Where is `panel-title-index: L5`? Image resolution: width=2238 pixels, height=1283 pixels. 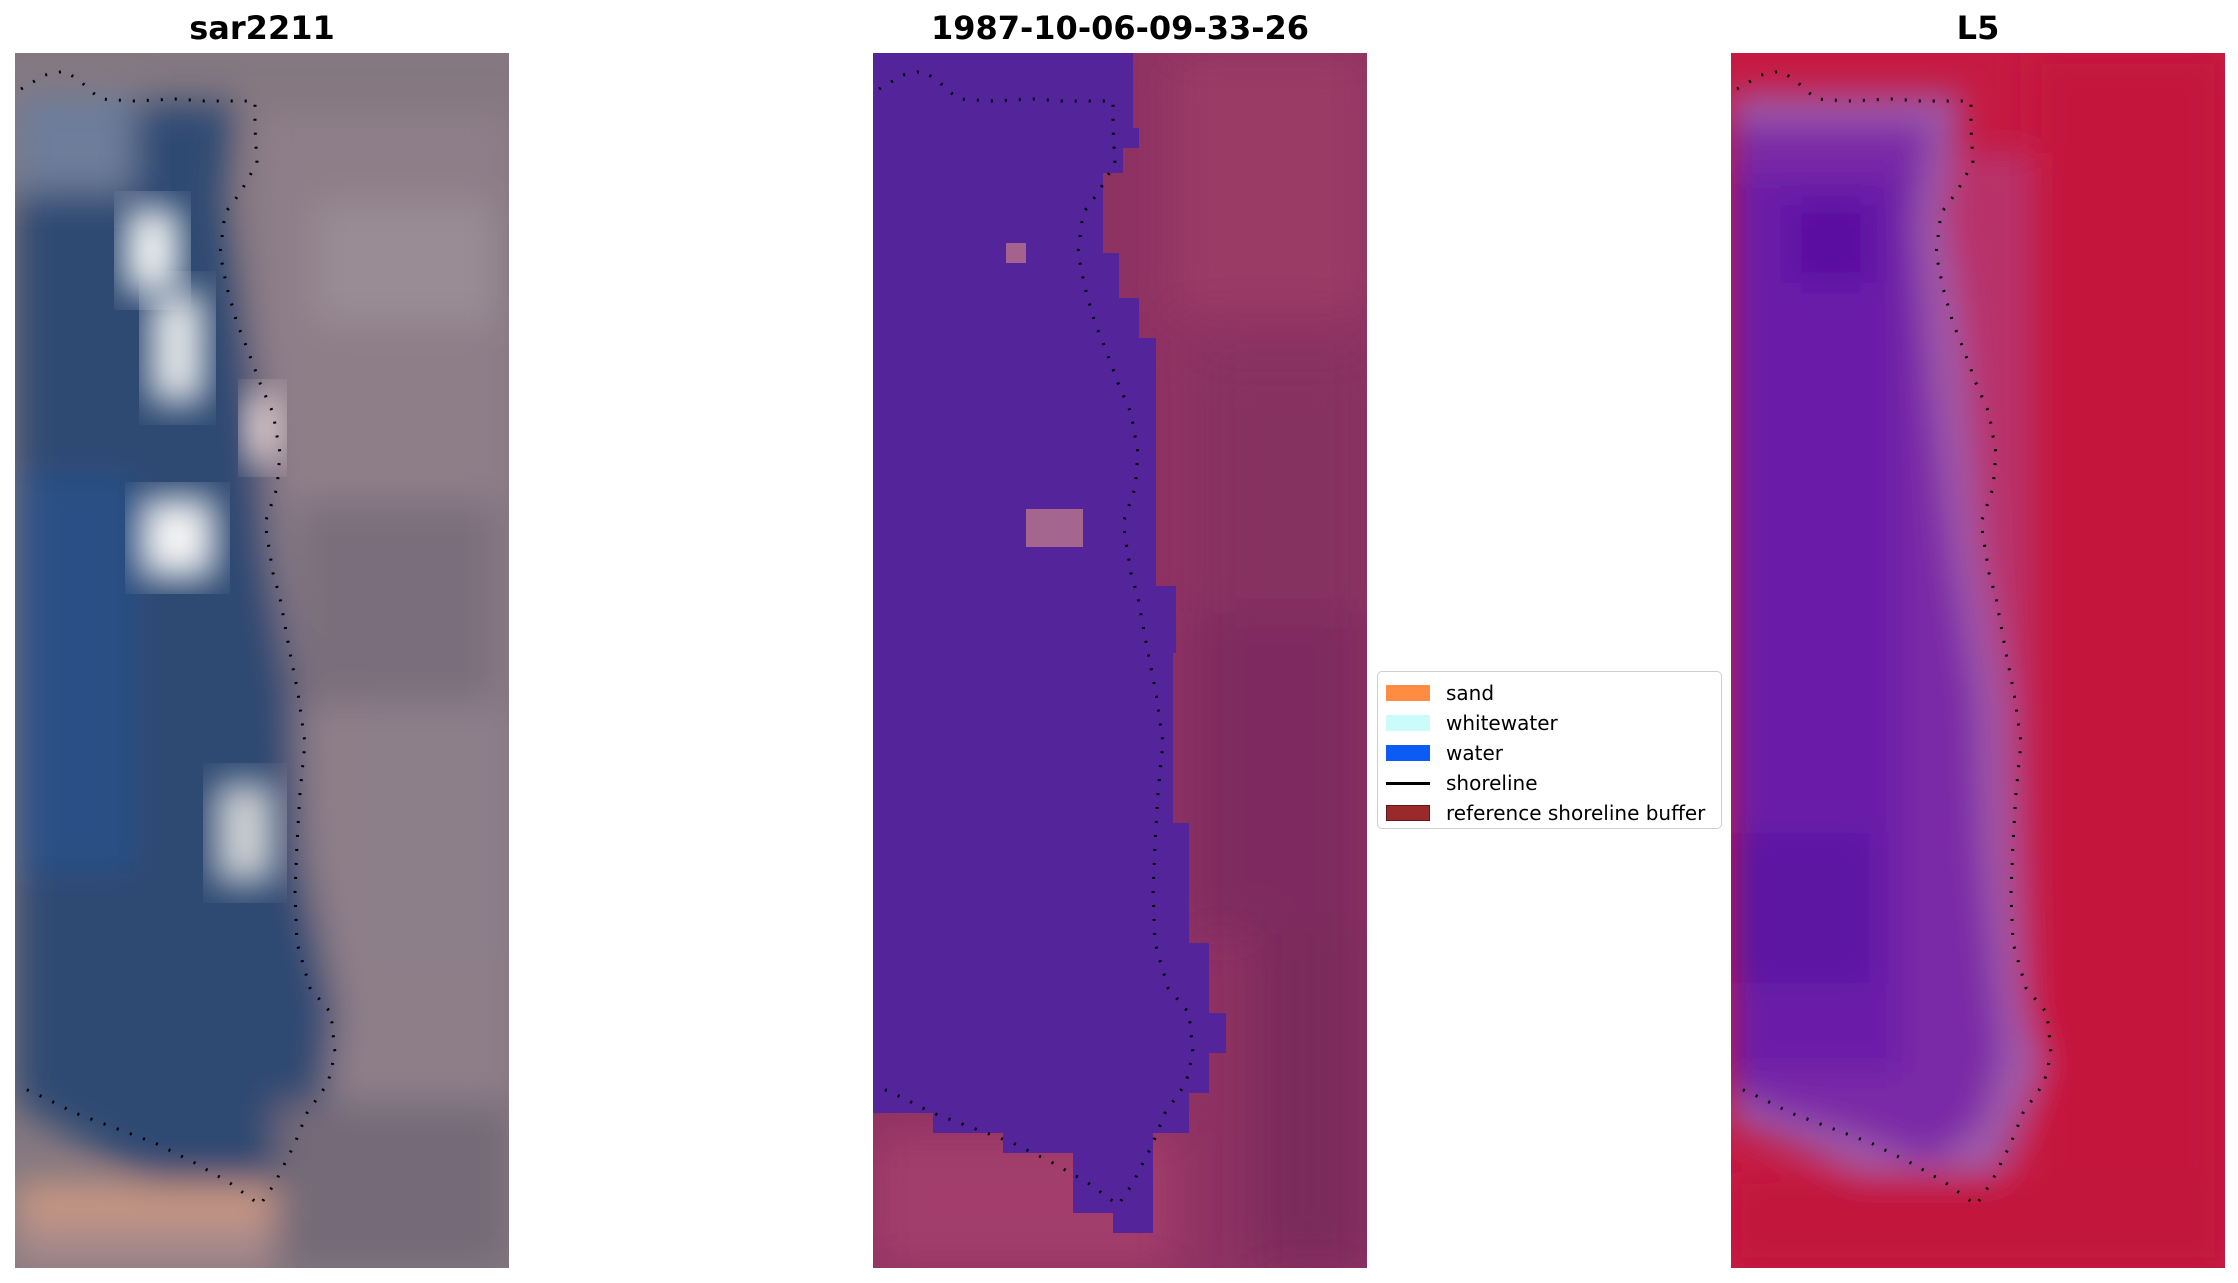 panel-title-index: L5 is located at coordinates (1978, 28).